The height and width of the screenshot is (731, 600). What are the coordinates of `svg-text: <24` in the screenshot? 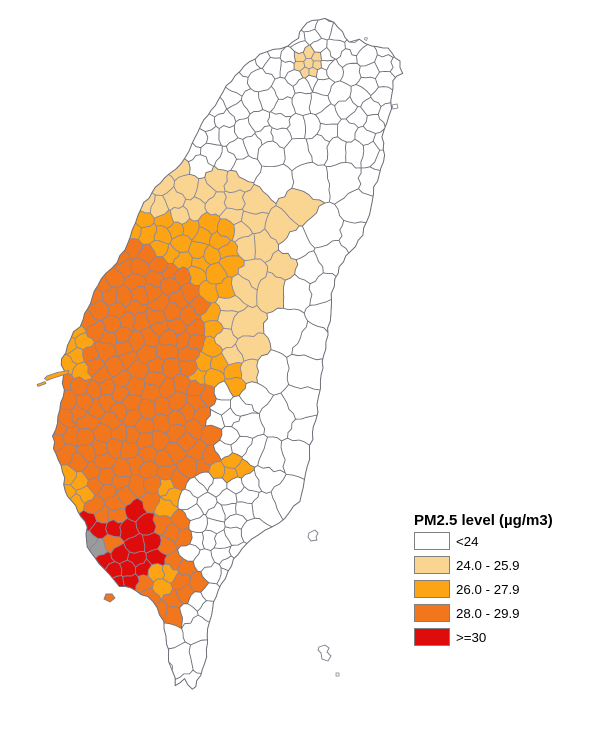 It's located at (467, 541).